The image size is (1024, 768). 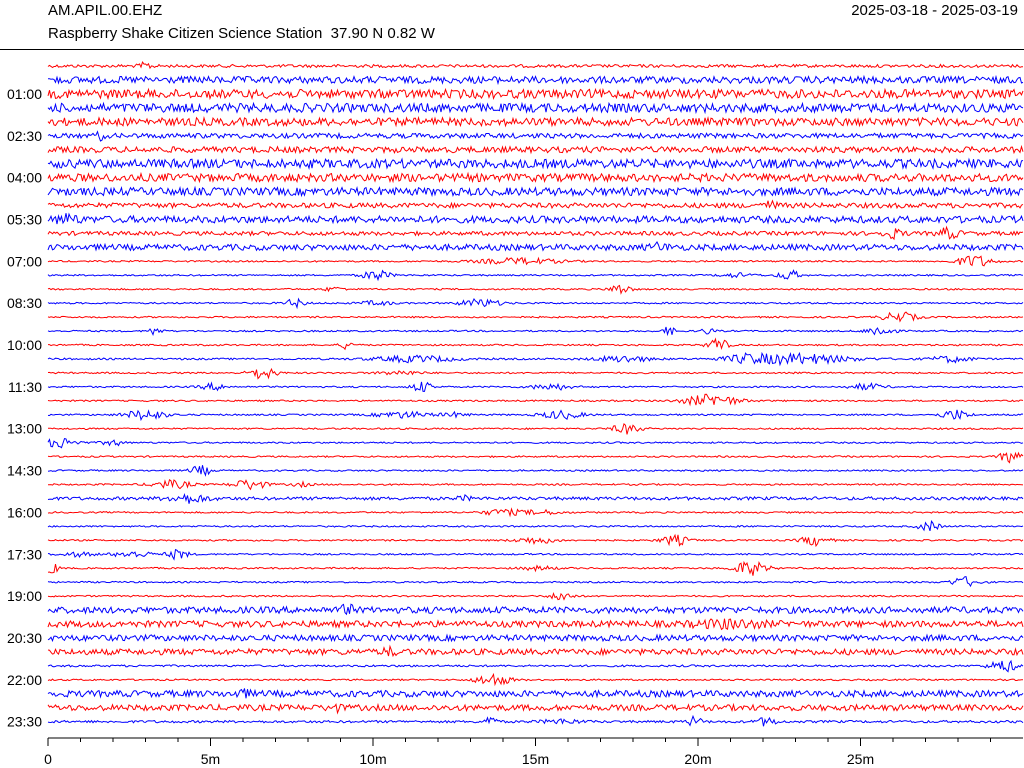 What do you see at coordinates (24, 471) in the screenshot?
I see `hour-label: 14:30` at bounding box center [24, 471].